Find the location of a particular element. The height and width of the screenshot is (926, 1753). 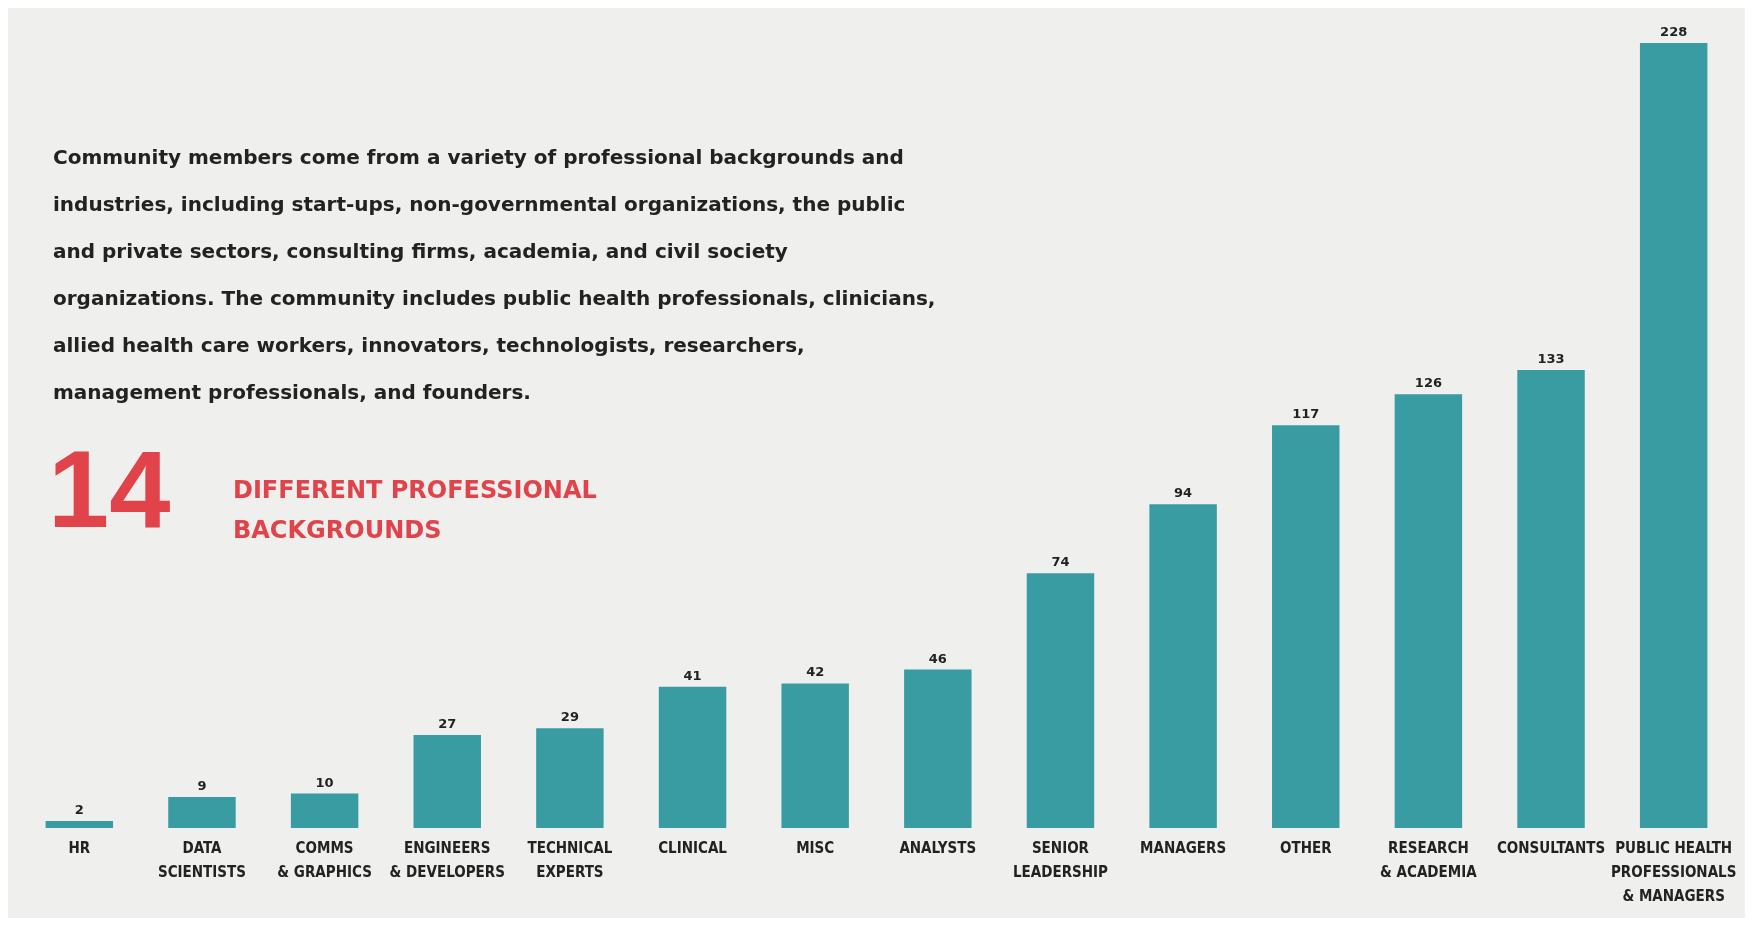

data-label: 10 is located at coordinates (324, 782).